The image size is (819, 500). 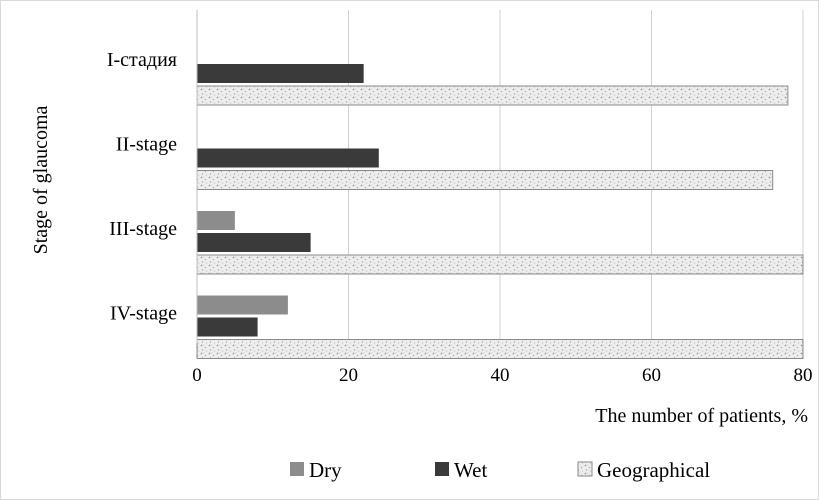 What do you see at coordinates (146, 145) in the screenshot?
I see `category-label: II-stage` at bounding box center [146, 145].